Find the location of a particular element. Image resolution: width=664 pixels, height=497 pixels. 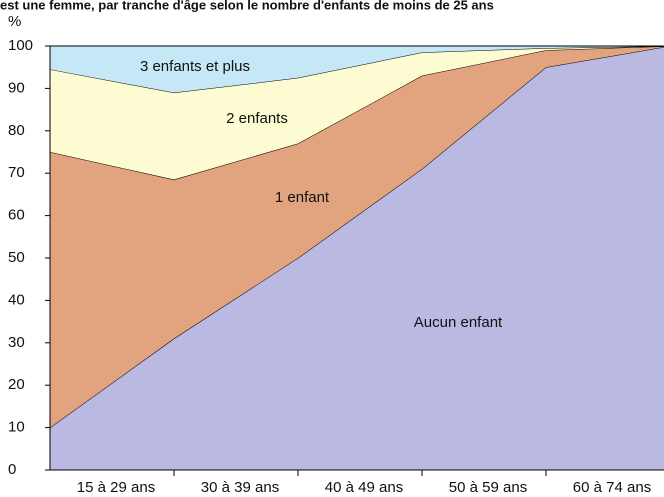

area is located at coordinates (357, 69).